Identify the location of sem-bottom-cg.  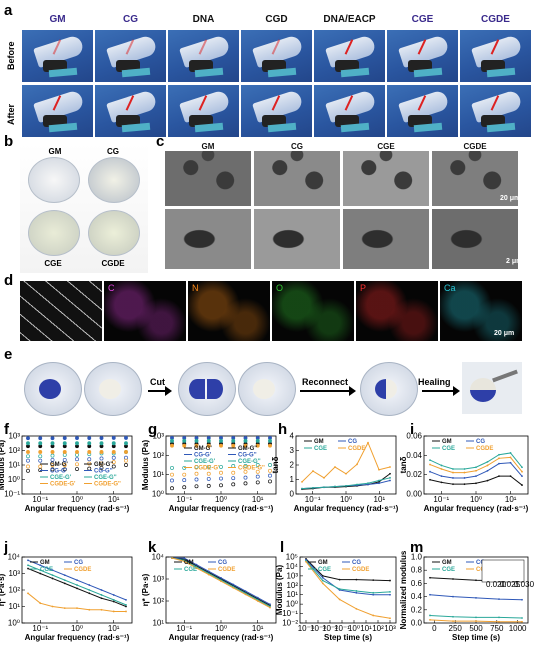
(297, 239).